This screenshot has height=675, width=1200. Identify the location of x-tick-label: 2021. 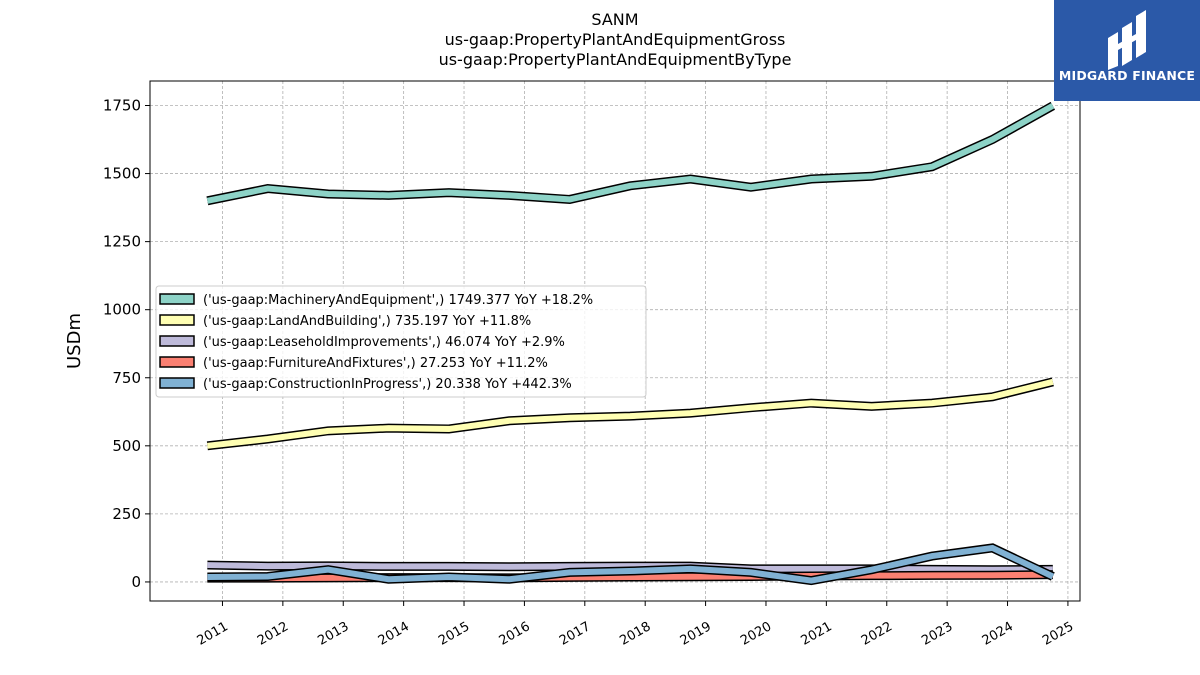
(817, 634).